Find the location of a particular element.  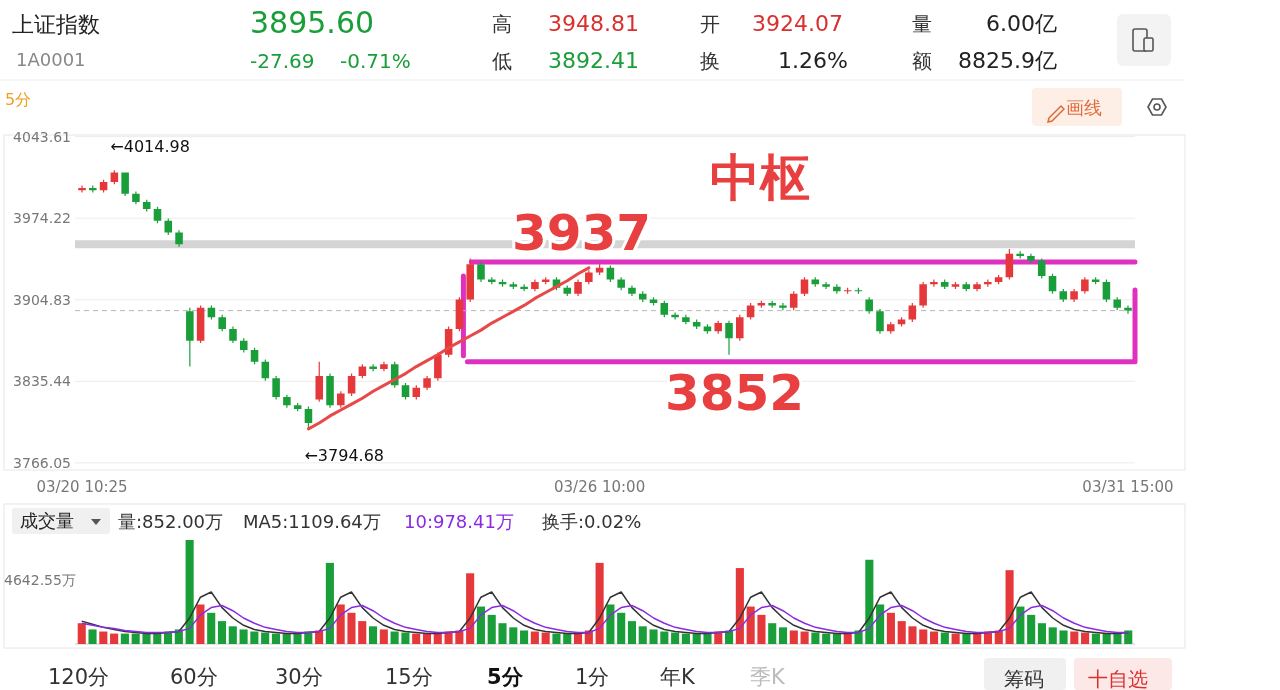

text: MA5:1109.64万 is located at coordinates (312, 521).